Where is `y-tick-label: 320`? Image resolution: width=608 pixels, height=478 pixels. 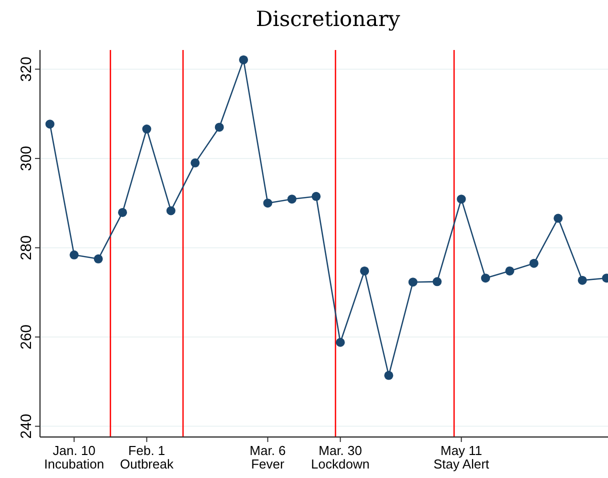
y-tick-label: 320 is located at coordinates (26, 69).